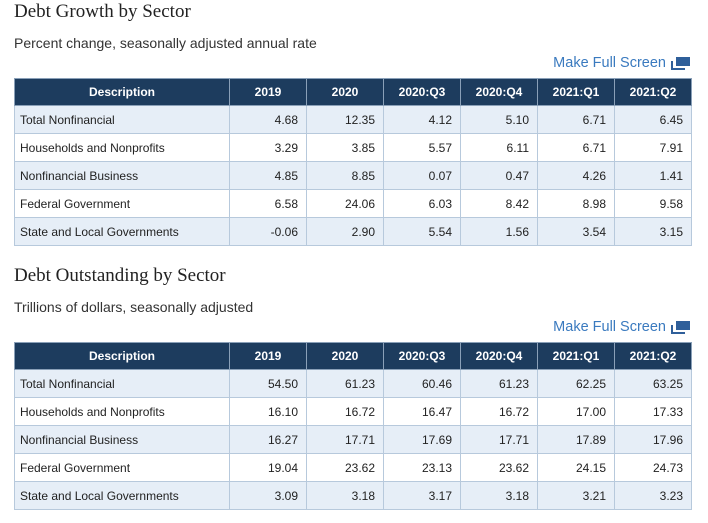  Describe the element at coordinates (499, 119) in the screenshot. I see `cell-value: 5.10` at that location.